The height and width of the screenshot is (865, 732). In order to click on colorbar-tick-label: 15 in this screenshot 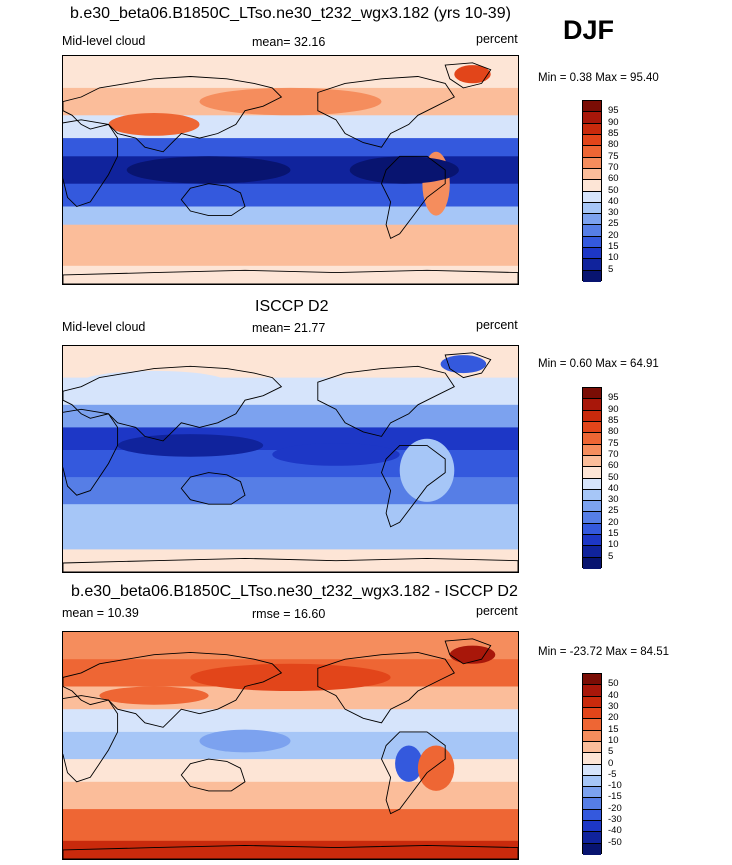, I will do `click(613, 729)`.